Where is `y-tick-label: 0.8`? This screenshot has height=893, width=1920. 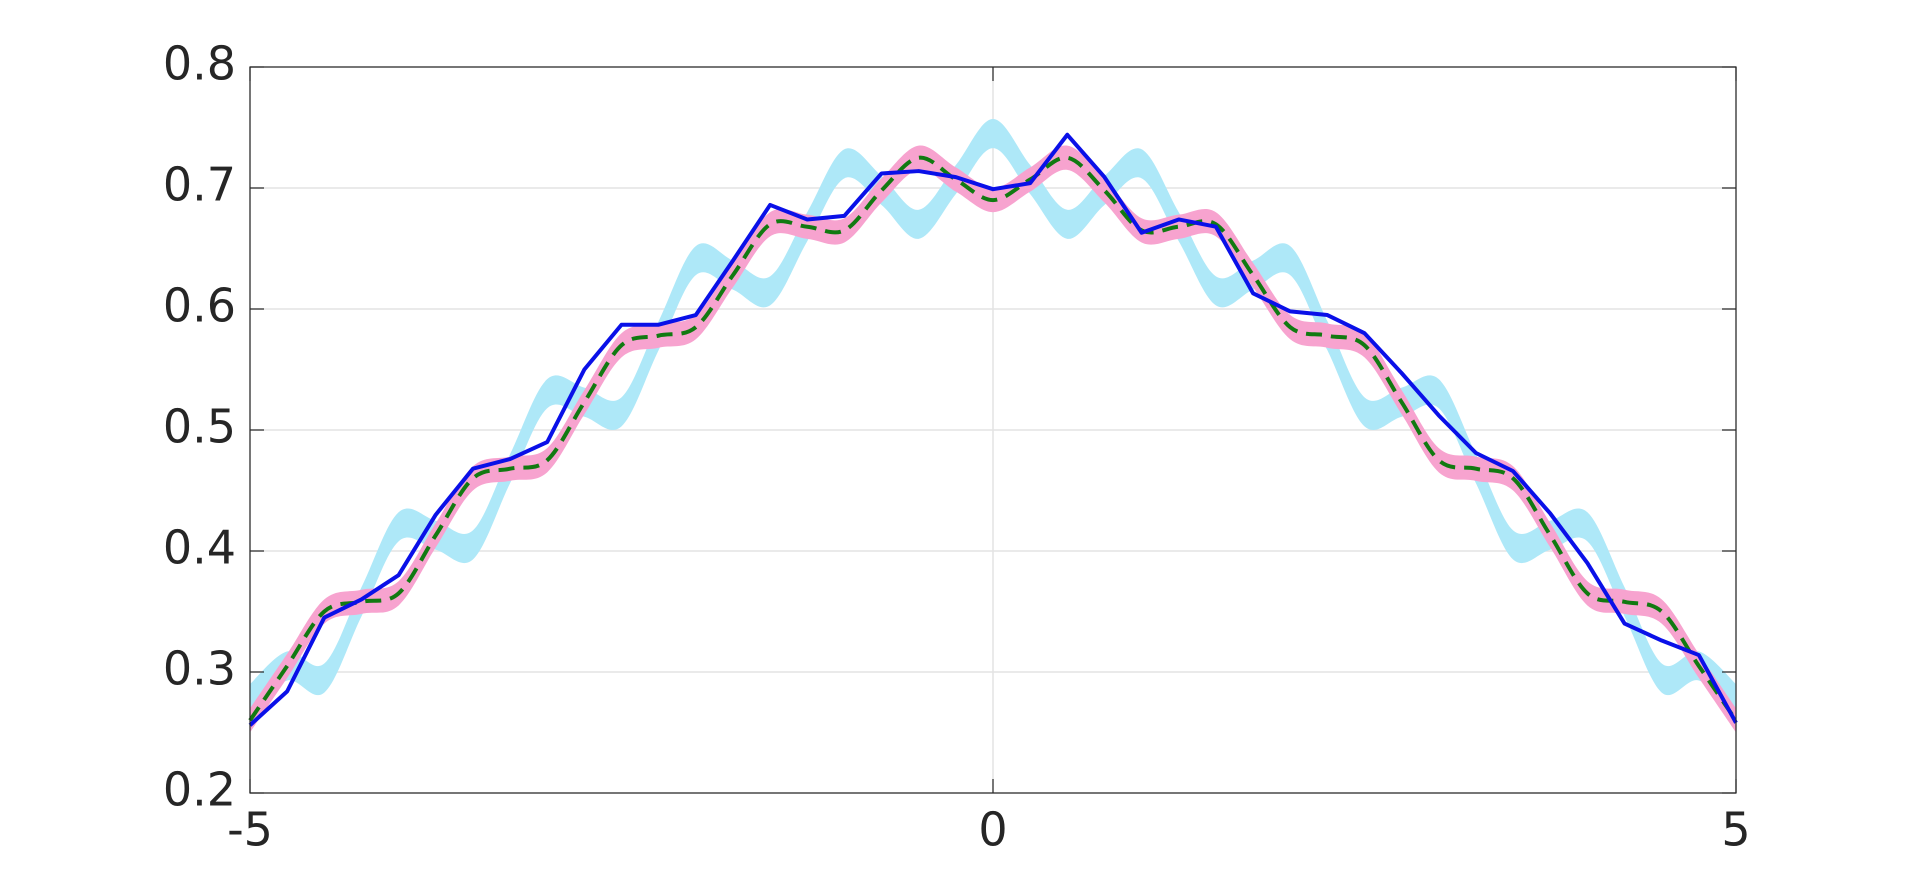
y-tick-label: 0.8 is located at coordinates (199, 64).